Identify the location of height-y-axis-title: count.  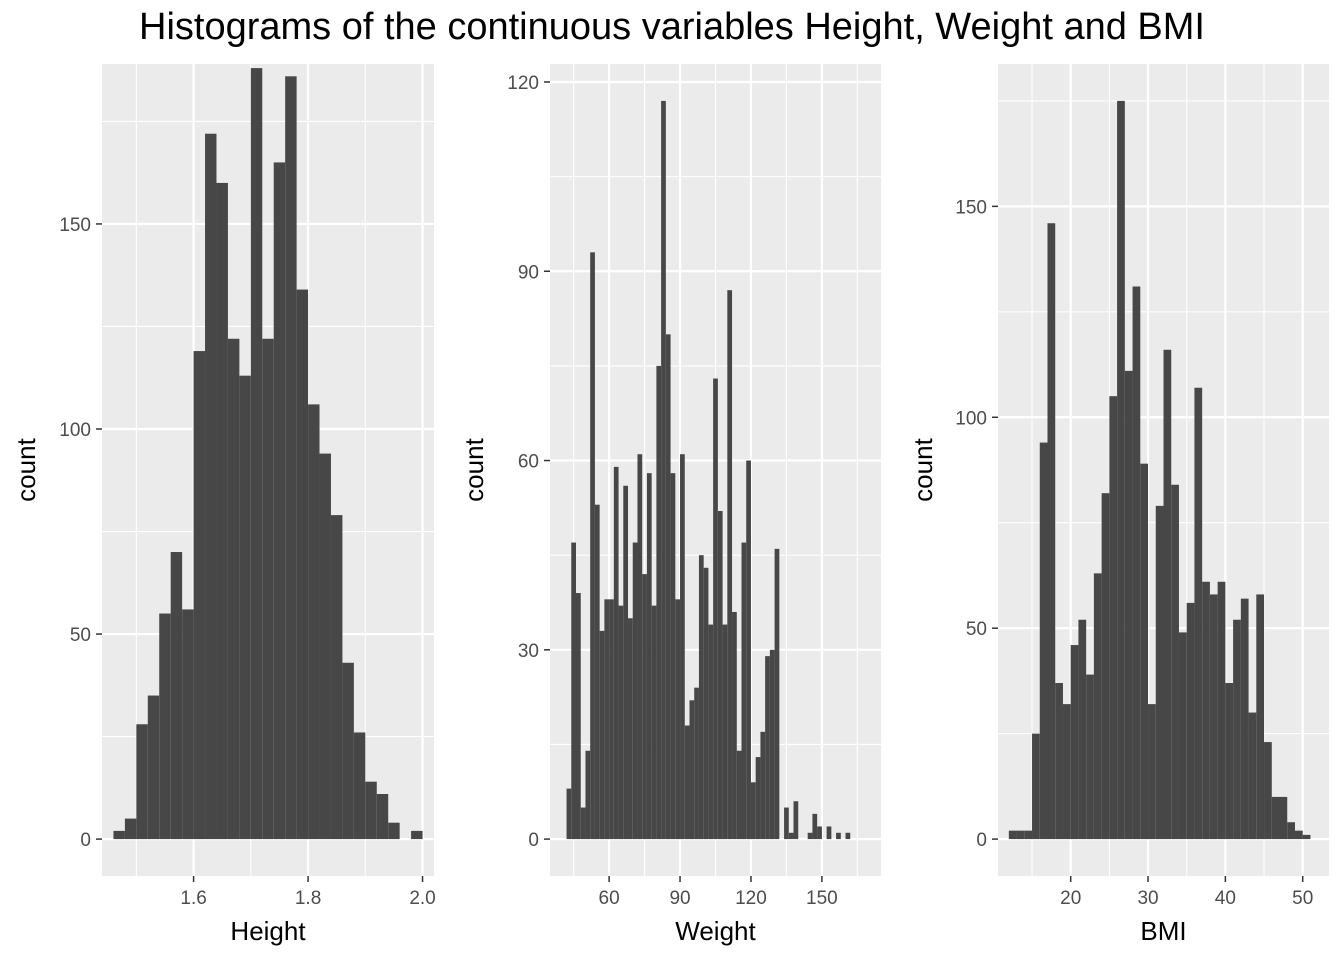
(26, 469).